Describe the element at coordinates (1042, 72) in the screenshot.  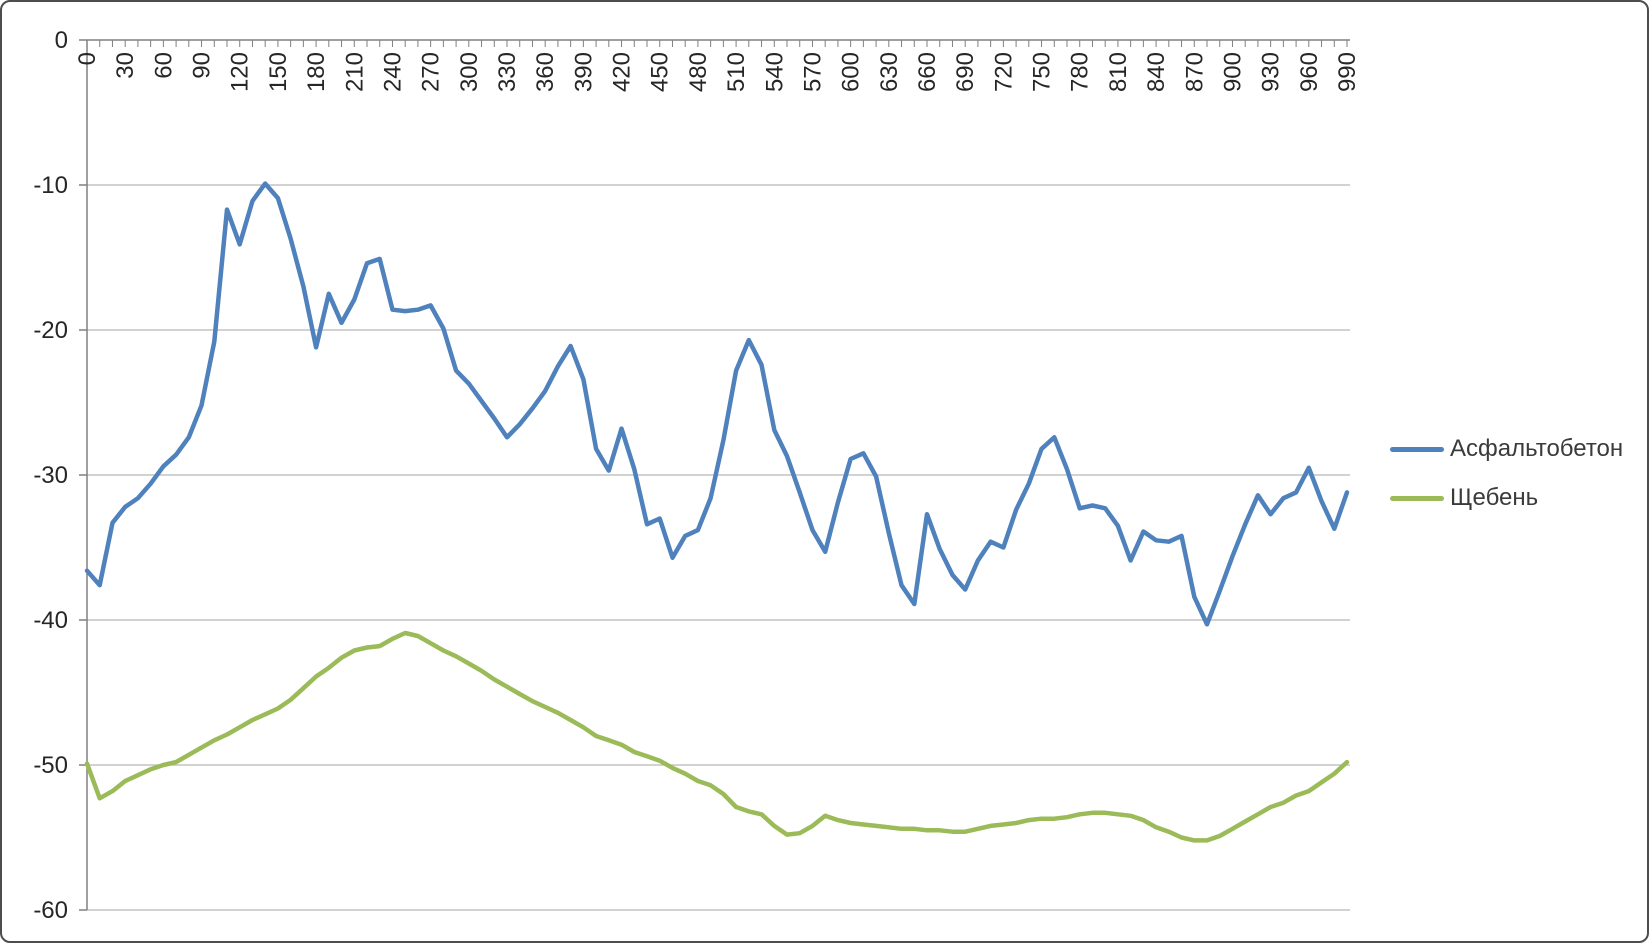
I see `x-tick-label: 750` at that location.